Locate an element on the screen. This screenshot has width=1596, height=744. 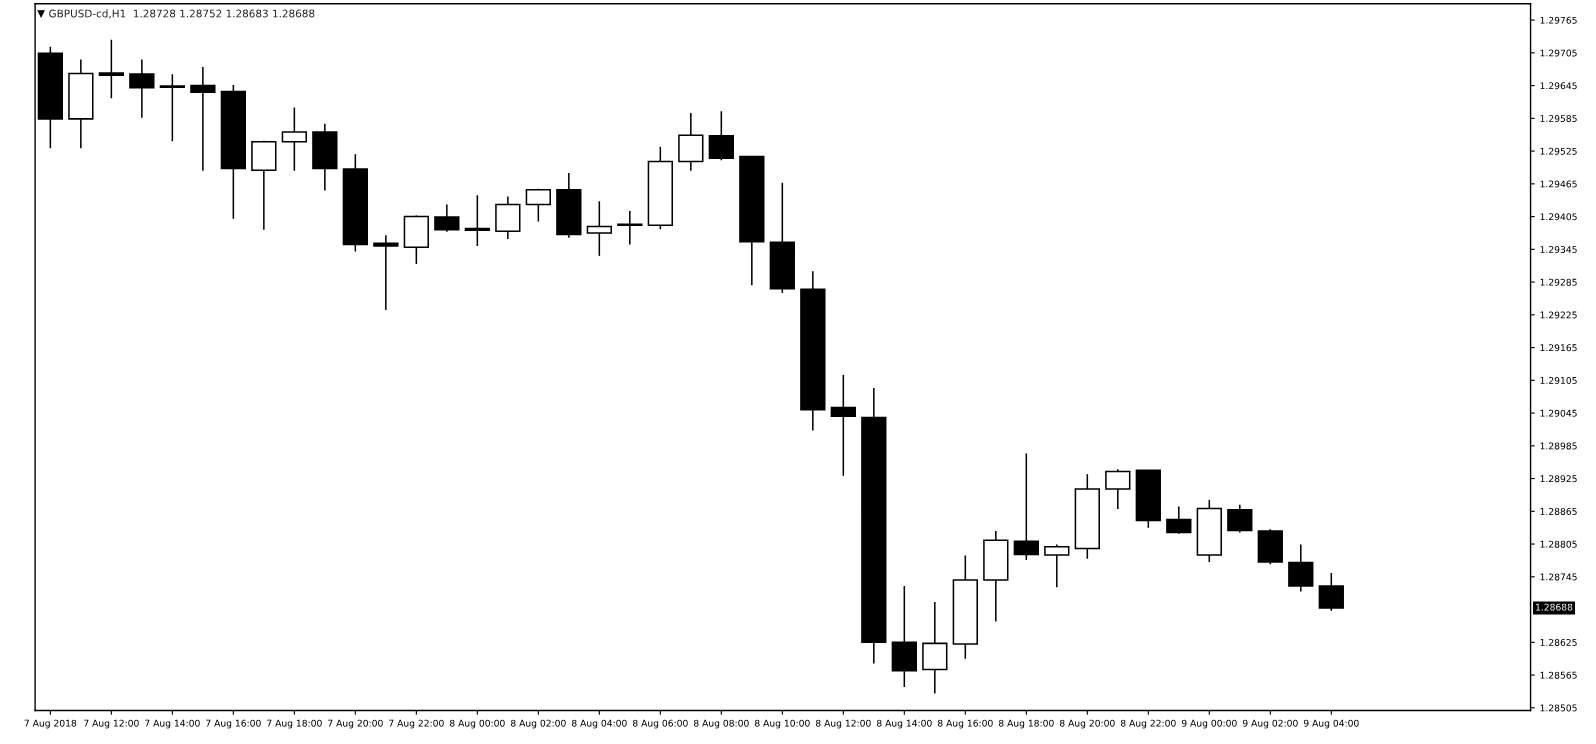
y-tick-label: 1.29045 is located at coordinates (1558, 413).